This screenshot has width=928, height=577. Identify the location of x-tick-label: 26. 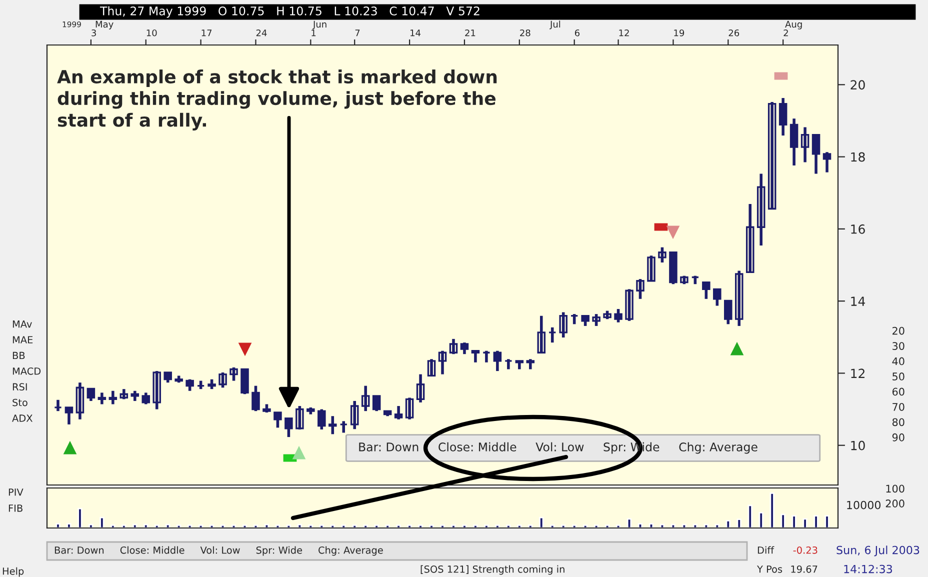
(734, 32).